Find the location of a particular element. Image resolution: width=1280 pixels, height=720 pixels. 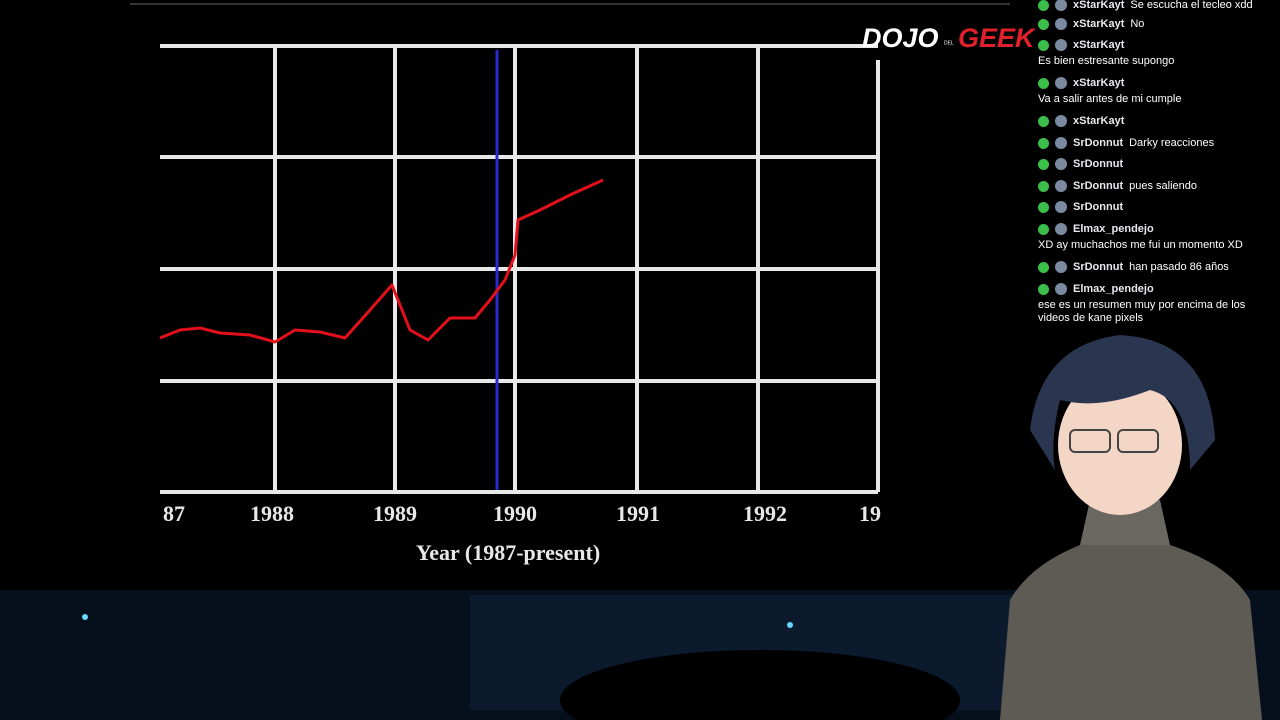

chat-message: SrDonnut pues saliendo is located at coordinates (1158, 186).